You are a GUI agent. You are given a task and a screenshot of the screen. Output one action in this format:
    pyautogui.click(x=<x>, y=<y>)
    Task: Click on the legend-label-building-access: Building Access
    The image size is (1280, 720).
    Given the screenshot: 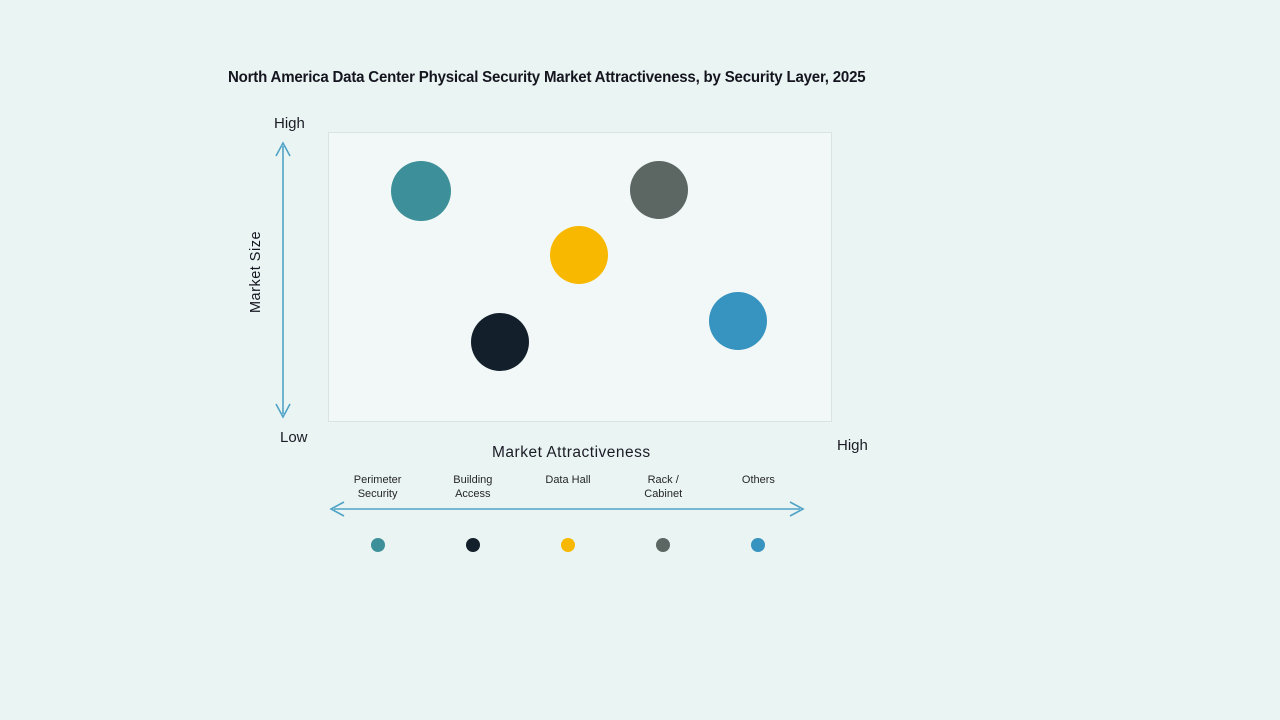 What is the action you would take?
    pyautogui.click(x=473, y=487)
    